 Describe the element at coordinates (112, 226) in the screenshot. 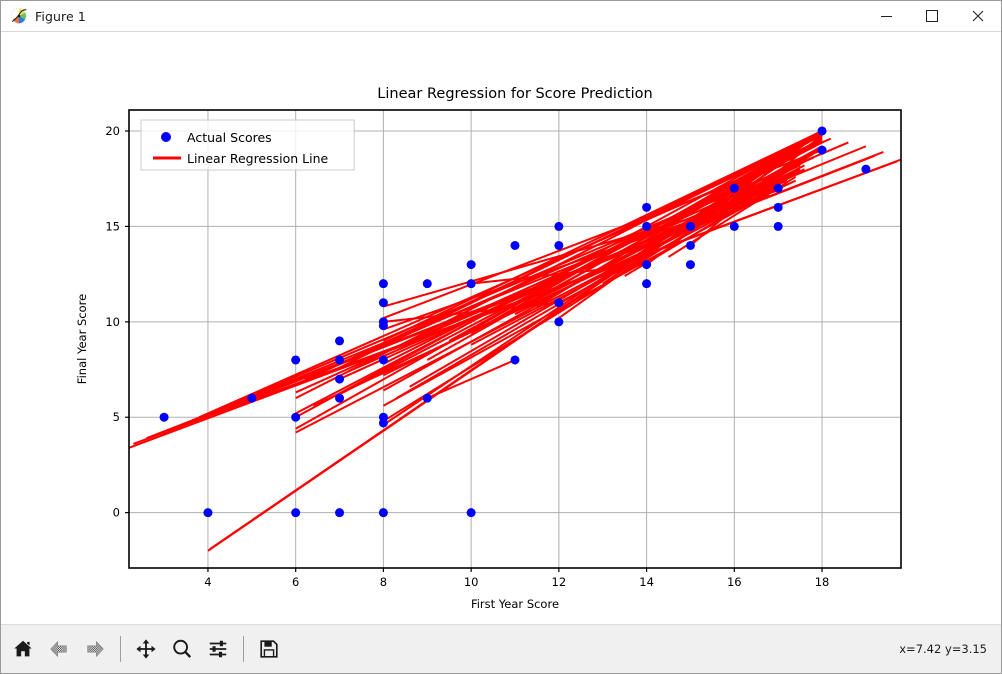

I see `y-tick-label: 15` at that location.